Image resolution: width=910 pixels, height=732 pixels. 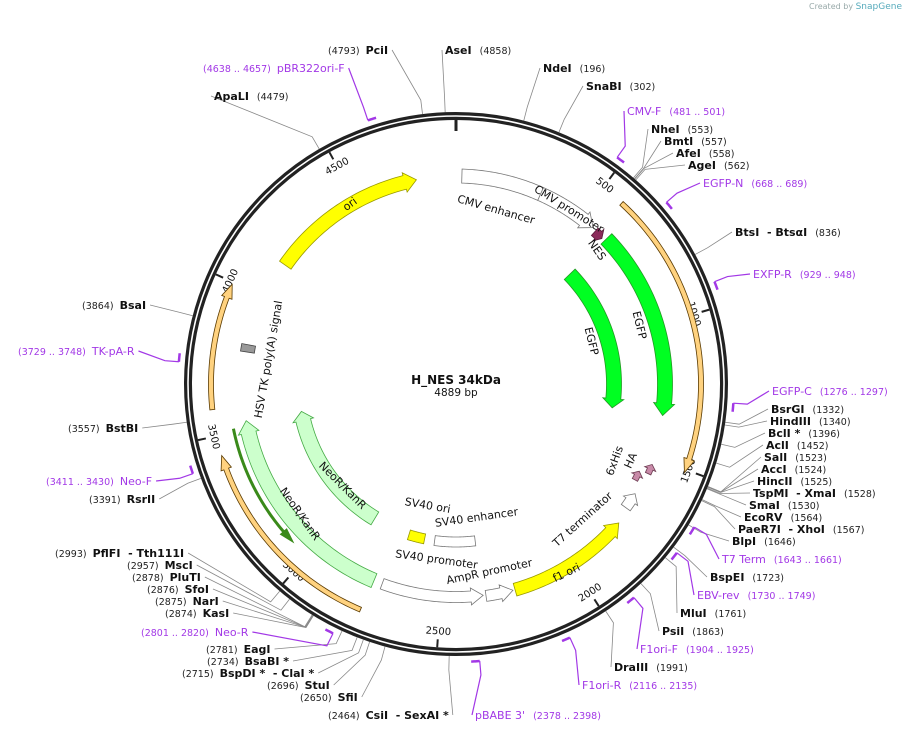 I want to click on tick-label: 4500, so click(x=338, y=167).